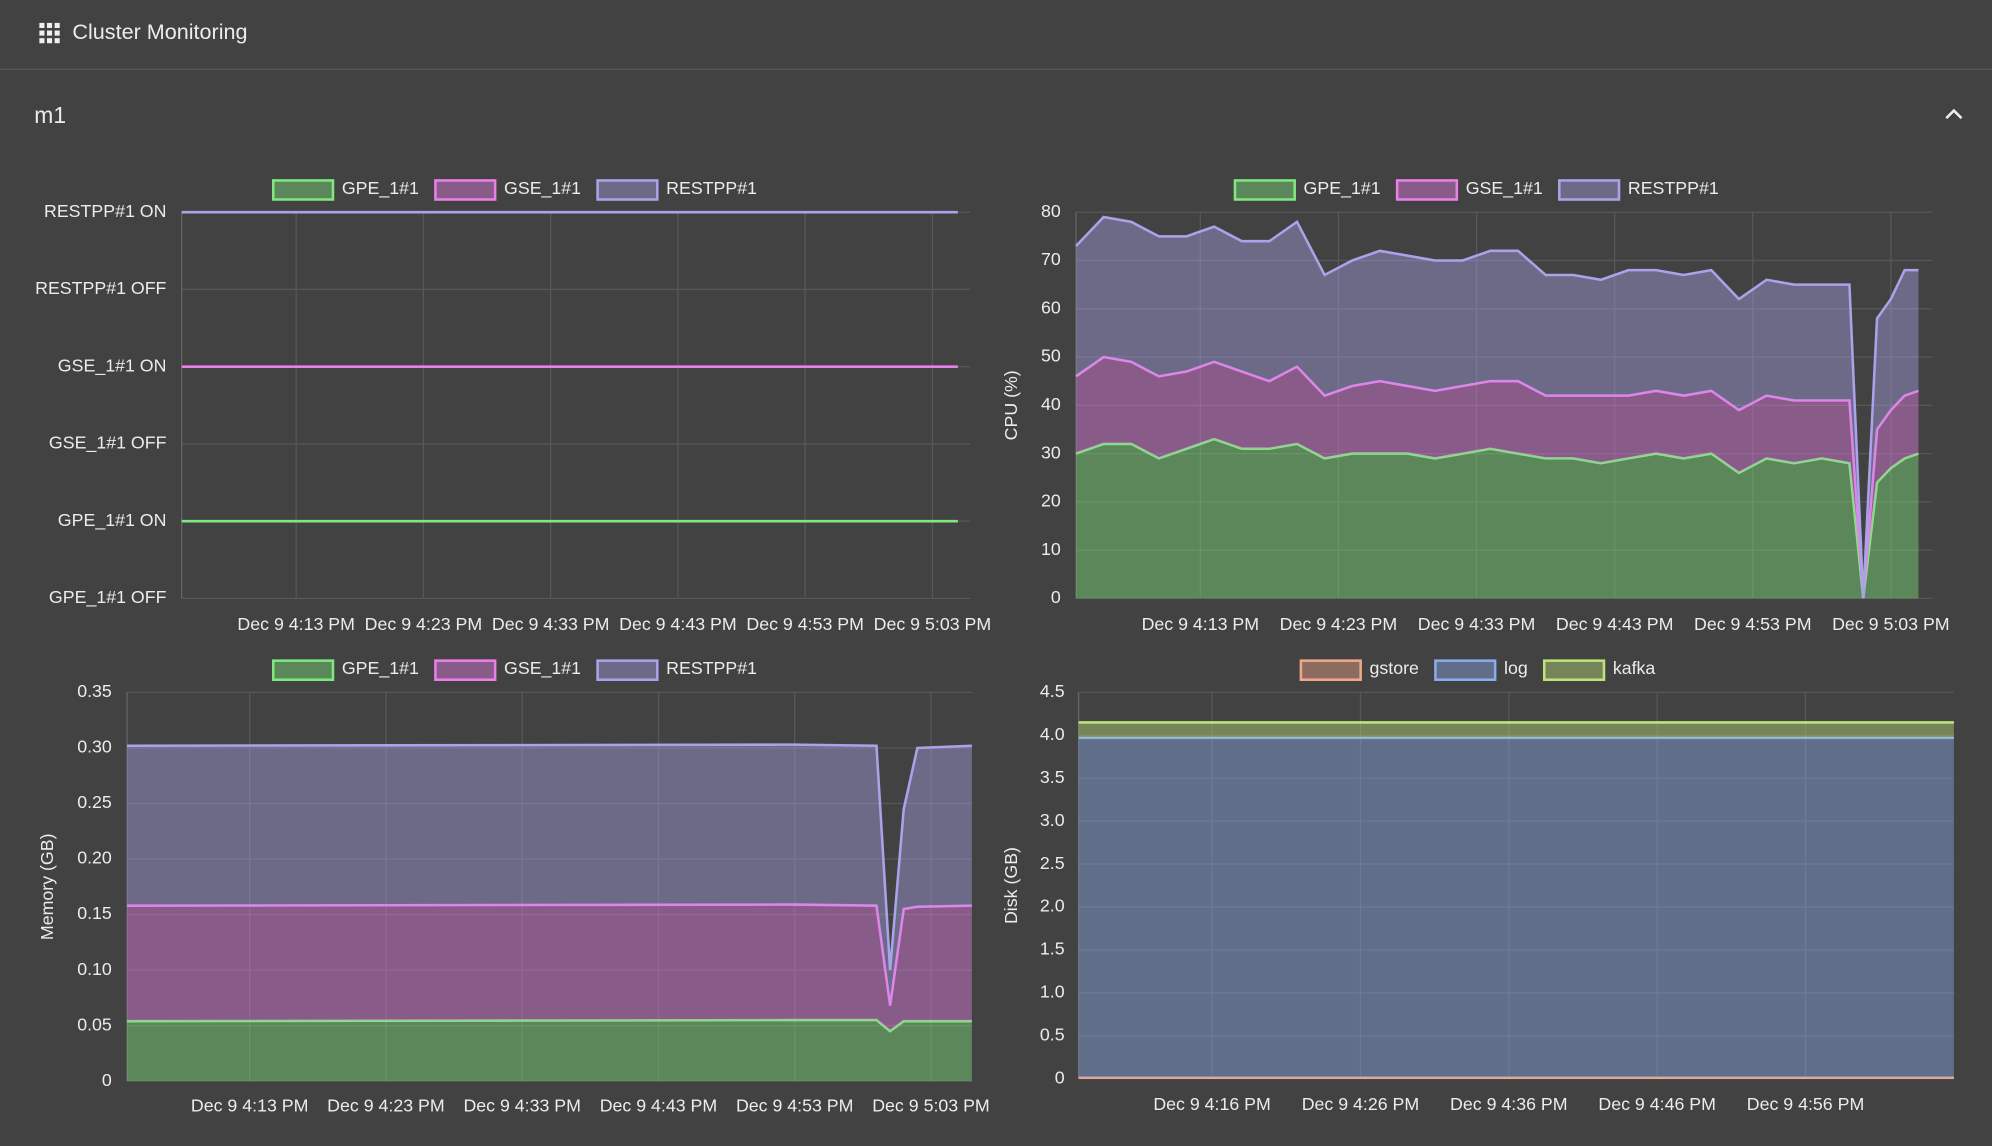  What do you see at coordinates (50, 115) in the screenshot?
I see `section-title: m1` at bounding box center [50, 115].